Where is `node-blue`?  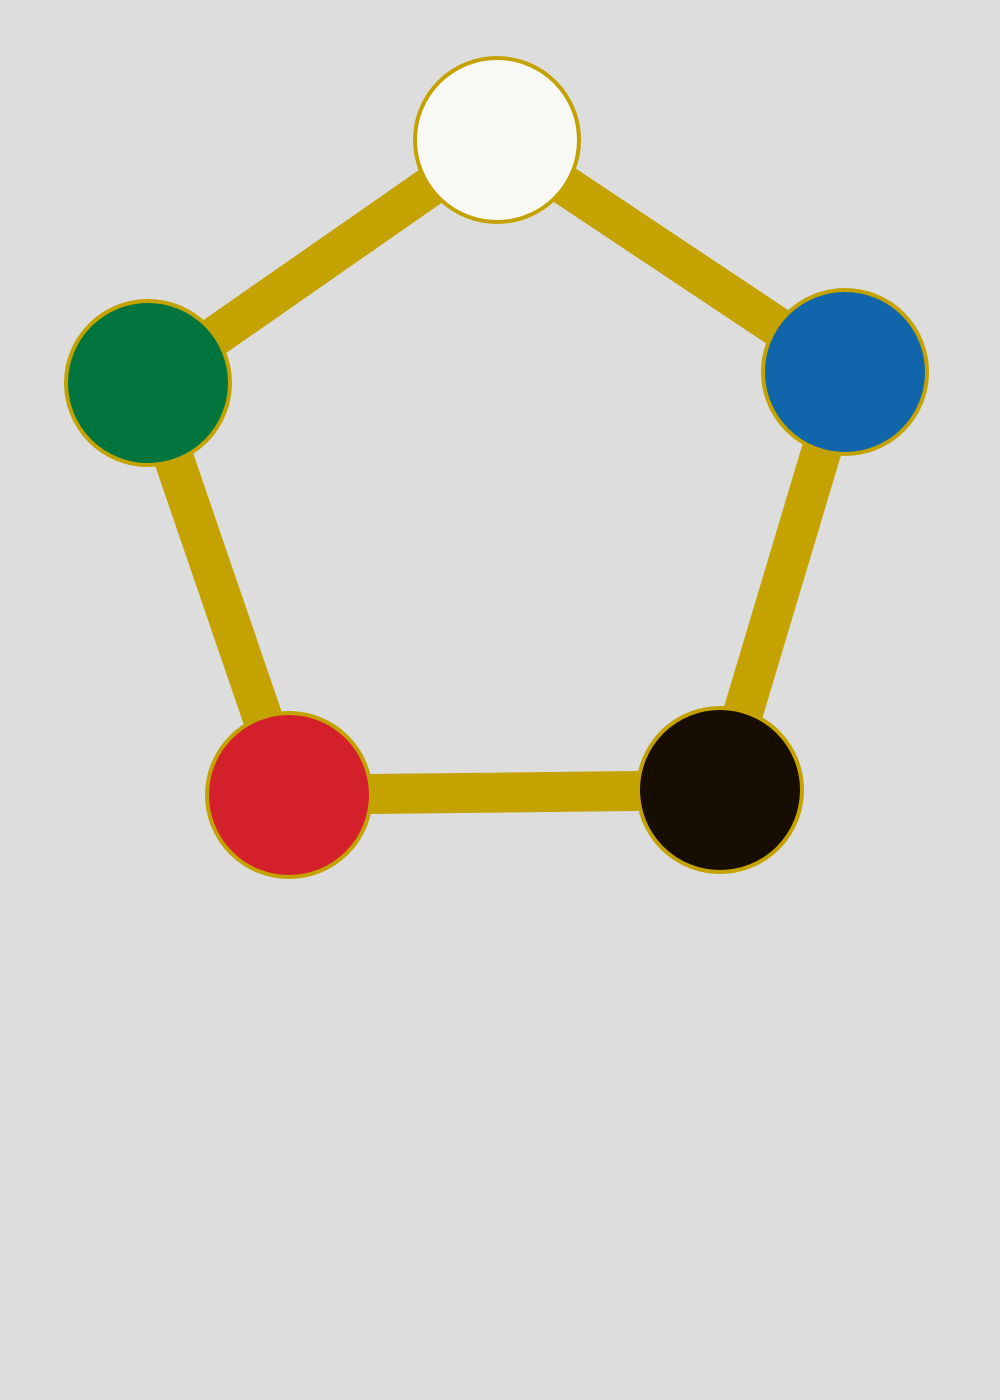
node-blue is located at coordinates (845, 372).